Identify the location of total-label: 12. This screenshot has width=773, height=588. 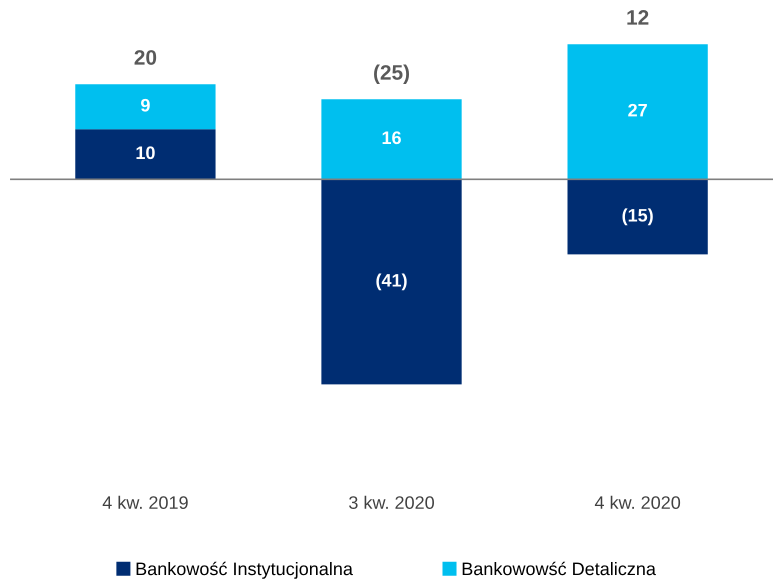
(637, 17).